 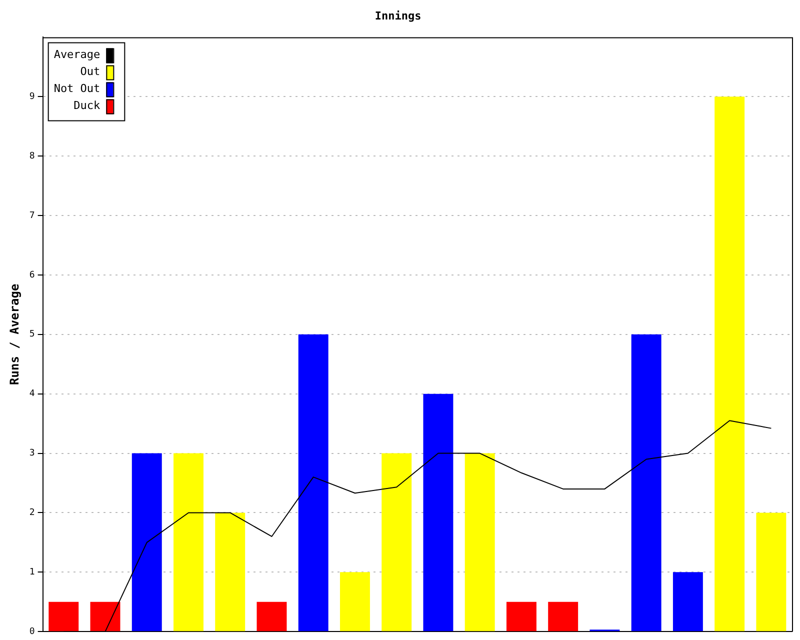 What do you see at coordinates (14, 334) in the screenshot?
I see `y-axis-title: Runs / Average` at bounding box center [14, 334].